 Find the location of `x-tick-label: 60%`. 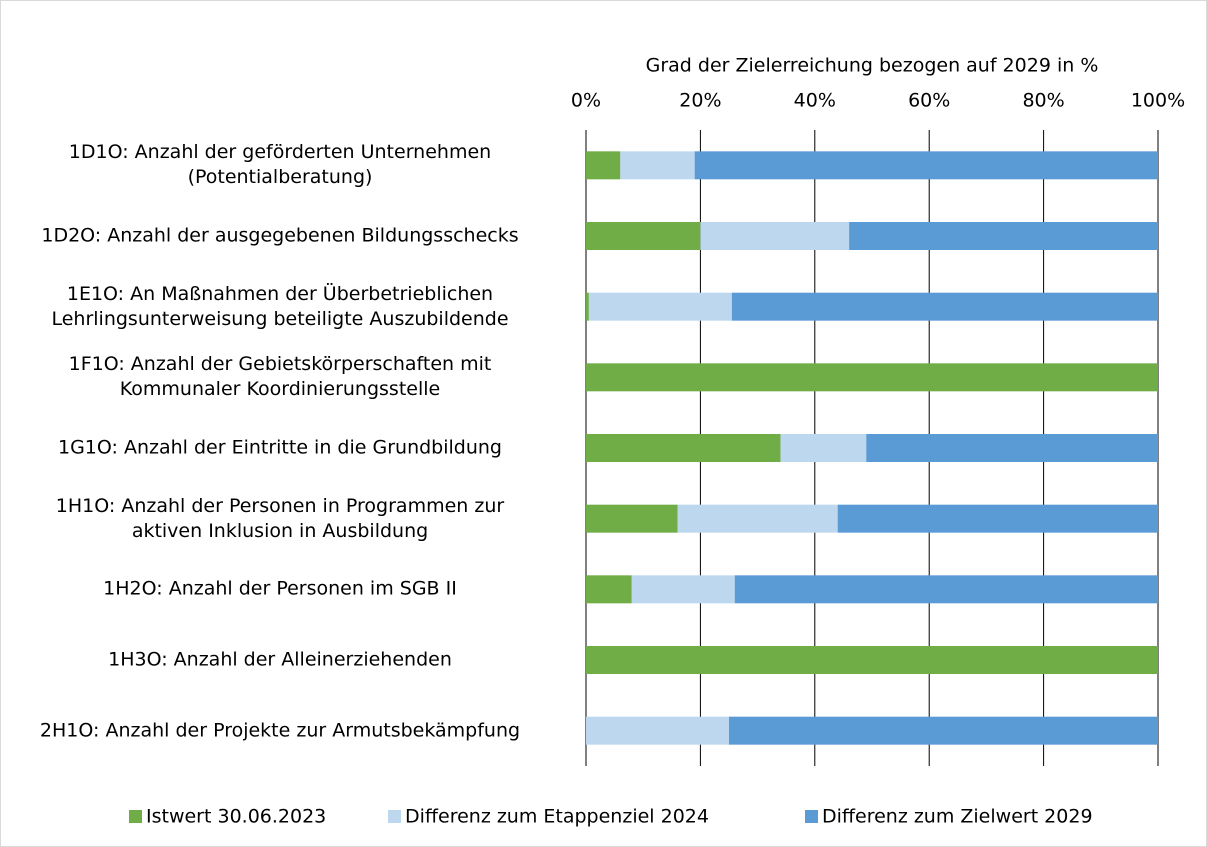

x-tick-label: 60% is located at coordinates (929, 101).